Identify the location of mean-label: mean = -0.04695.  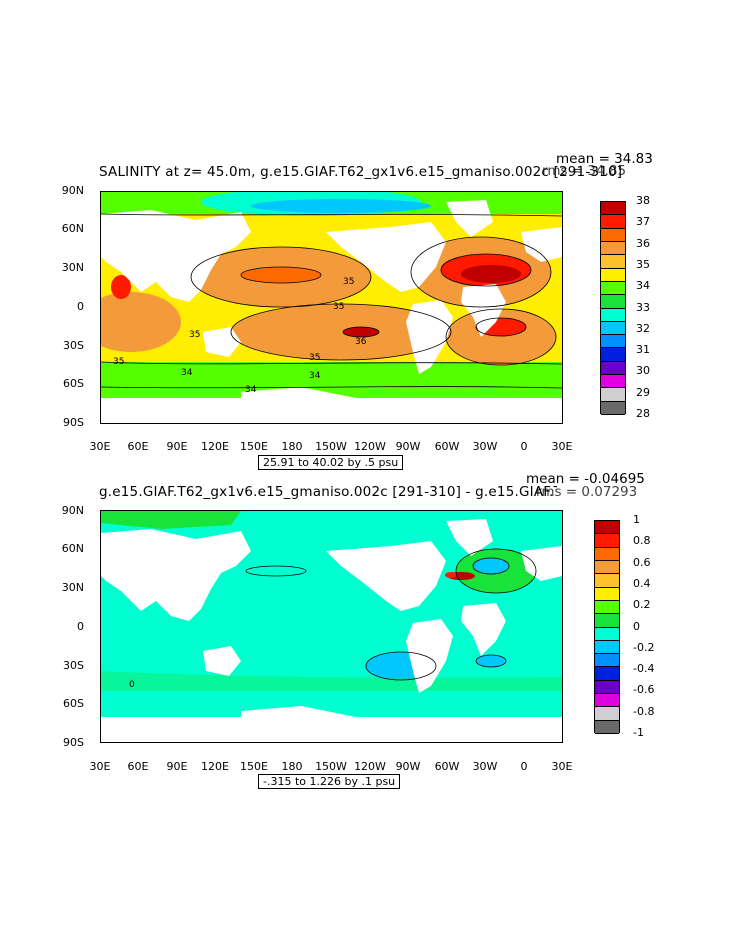
(585, 479).